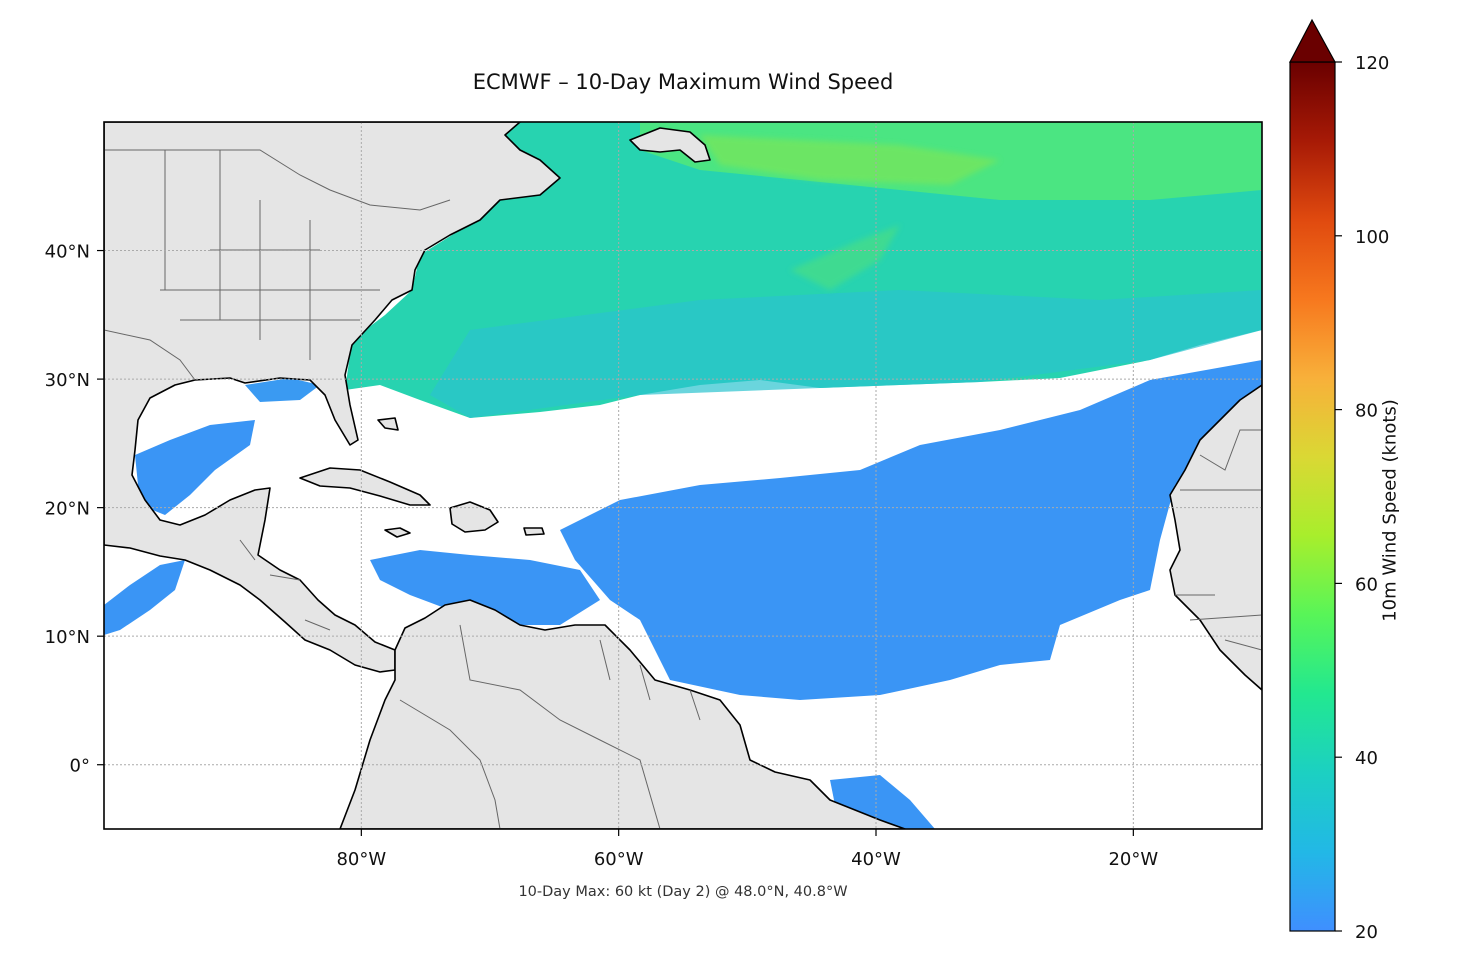 The width and height of the screenshot is (1466, 969). What do you see at coordinates (534, 531) in the screenshot?
I see `land-puerto-rico` at bounding box center [534, 531].